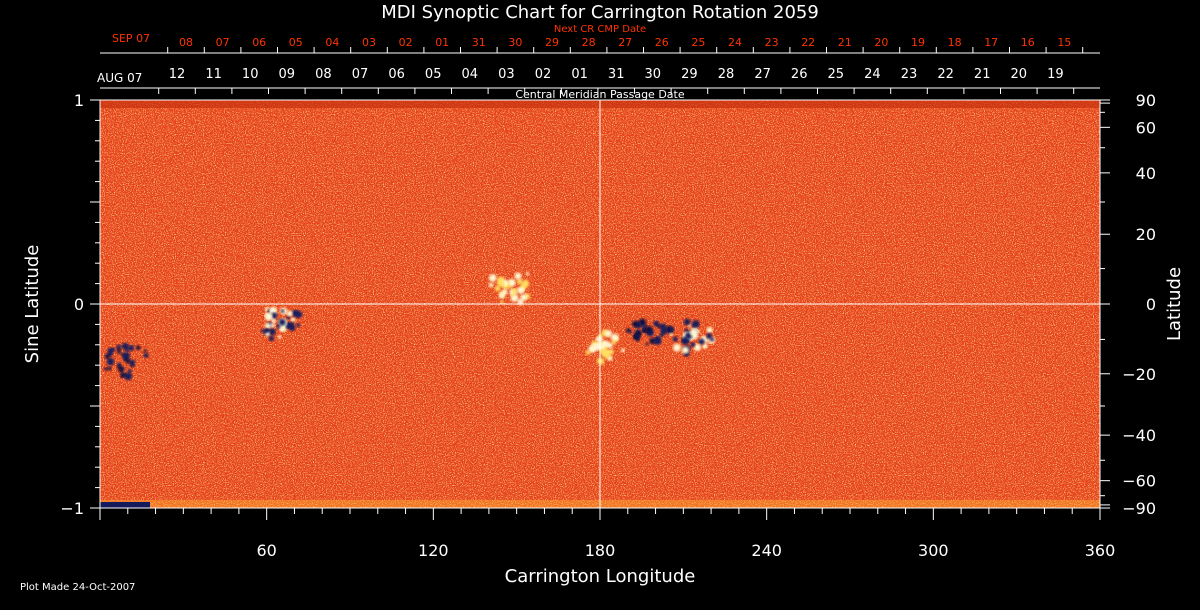 The height and width of the screenshot is (610, 1200). Describe the element at coordinates (250, 74) in the screenshot. I see `date-tick-label: 10` at that location.